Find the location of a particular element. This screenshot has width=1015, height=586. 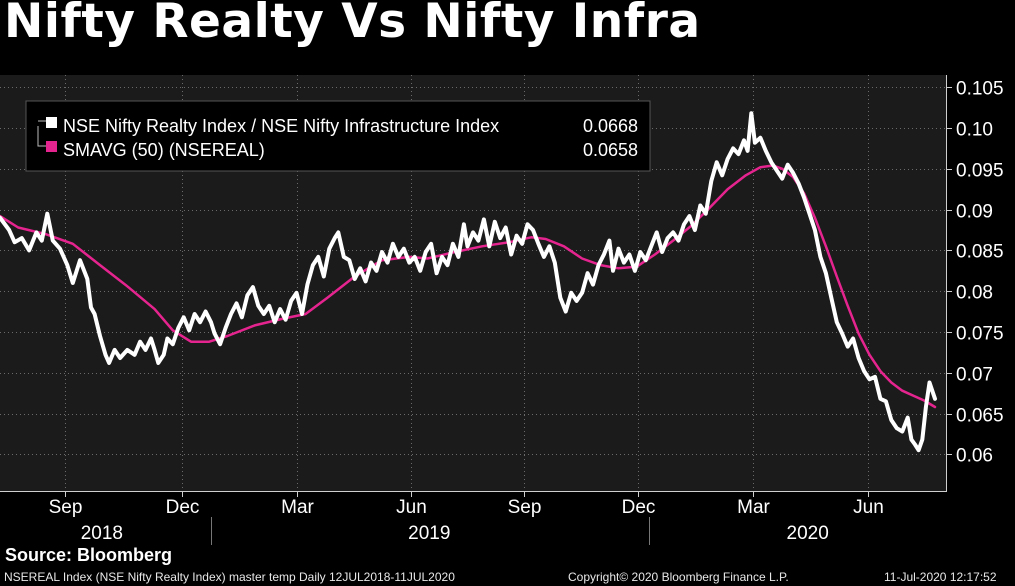

x-axis-ticks: Sep Dec Mar Jun Sep Dec Mar Jun 2018 2019 2020 is located at coordinates (466, 518).